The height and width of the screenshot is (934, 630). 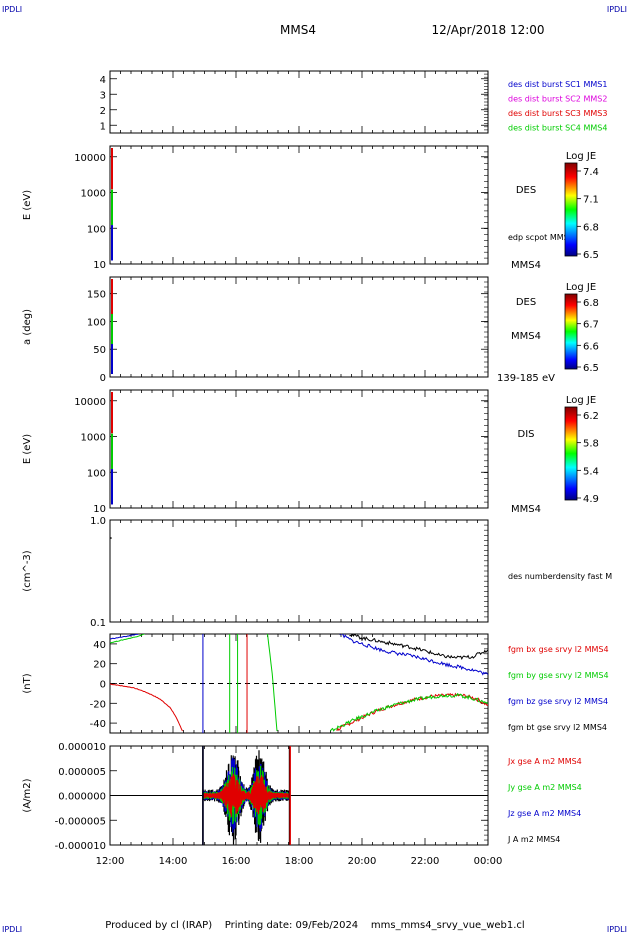 What do you see at coordinates (544, 787) in the screenshot?
I see `legend-entry: Jy gse A m2 MMS4` at bounding box center [544, 787].